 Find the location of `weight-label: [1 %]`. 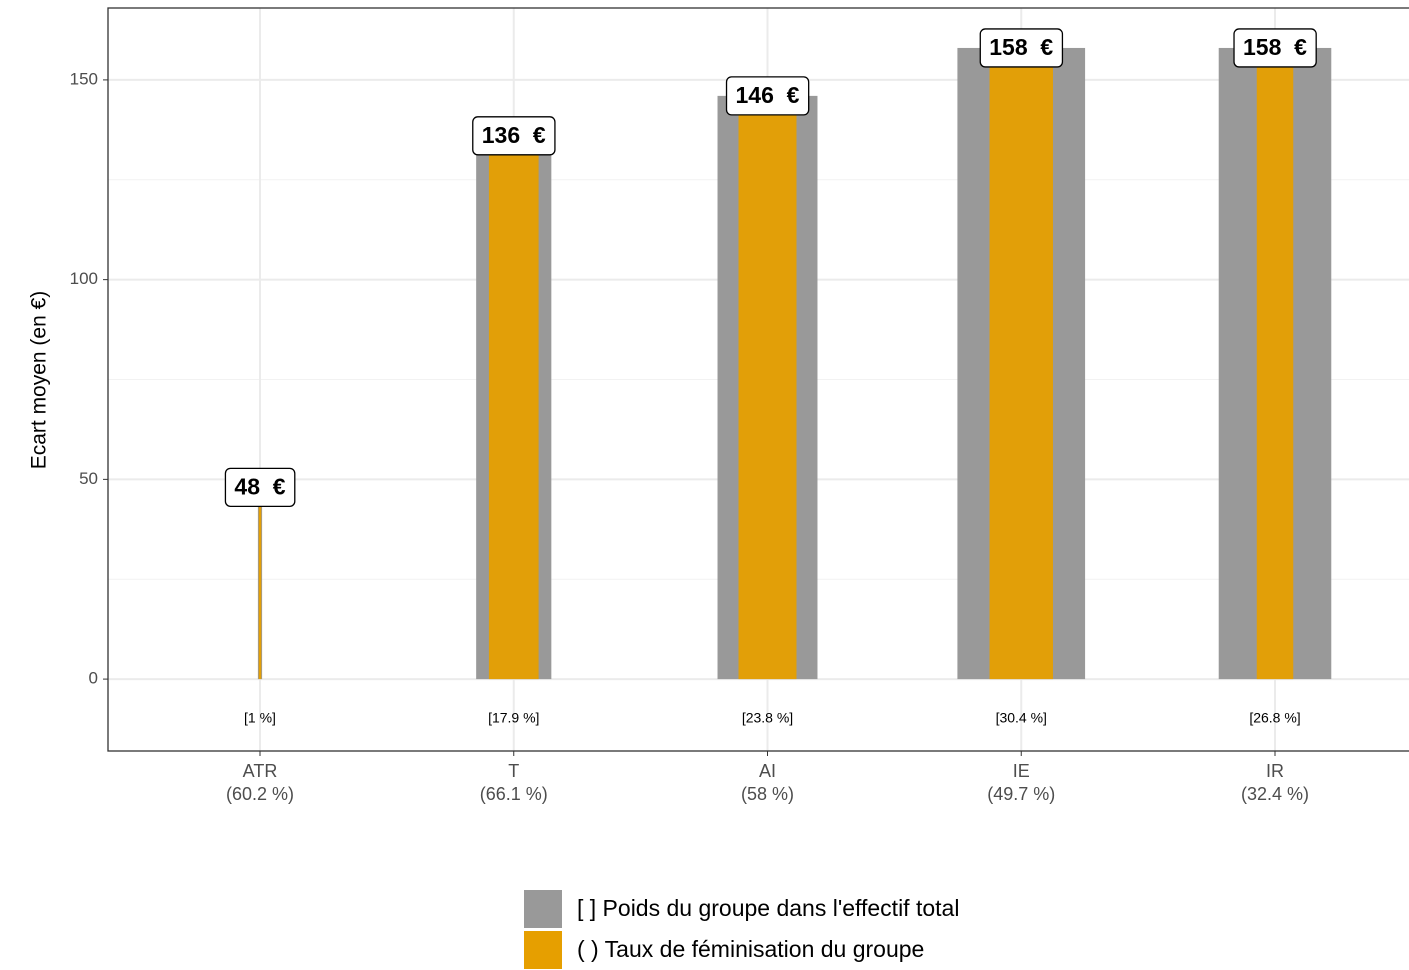

weight-label: [1 %] is located at coordinates (260, 718).